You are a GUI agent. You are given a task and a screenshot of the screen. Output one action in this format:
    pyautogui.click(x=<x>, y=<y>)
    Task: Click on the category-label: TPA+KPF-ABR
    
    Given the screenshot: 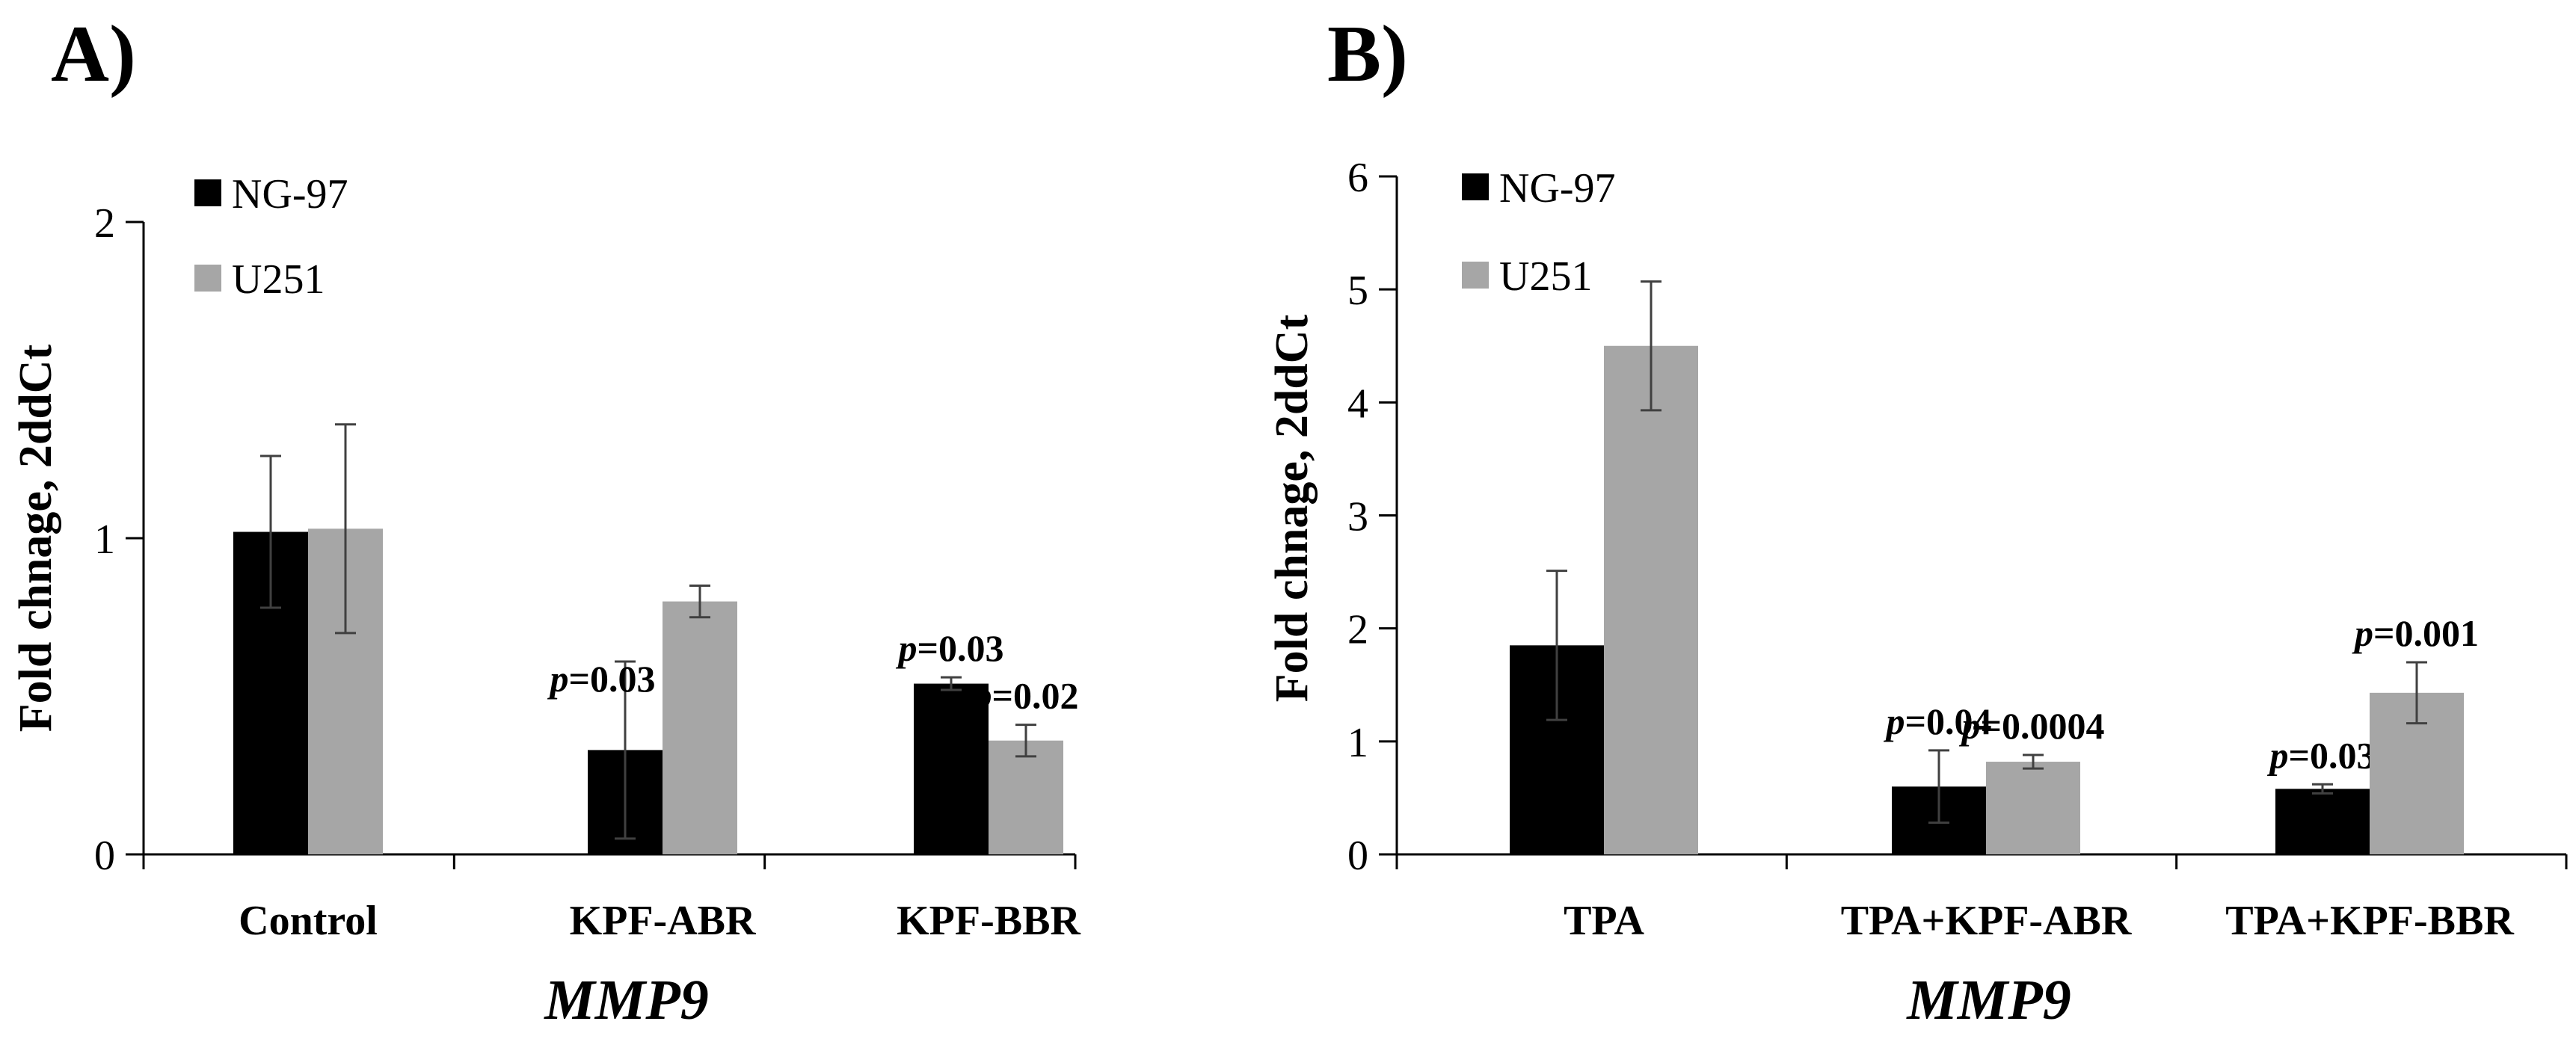 What is the action you would take?
    pyautogui.click(x=1986, y=921)
    